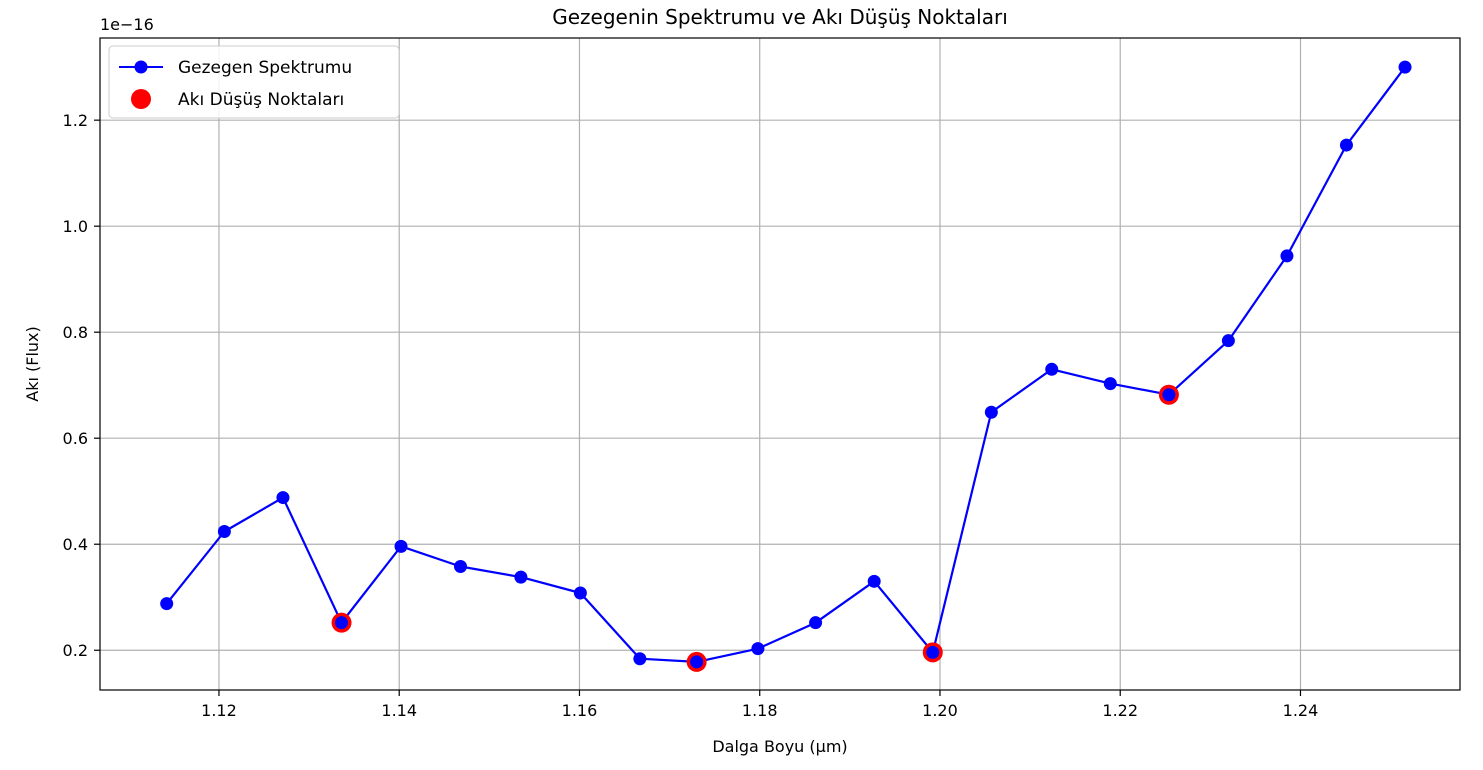  What do you see at coordinates (75, 120) in the screenshot?
I see `y-tick-label: 1.2` at bounding box center [75, 120].